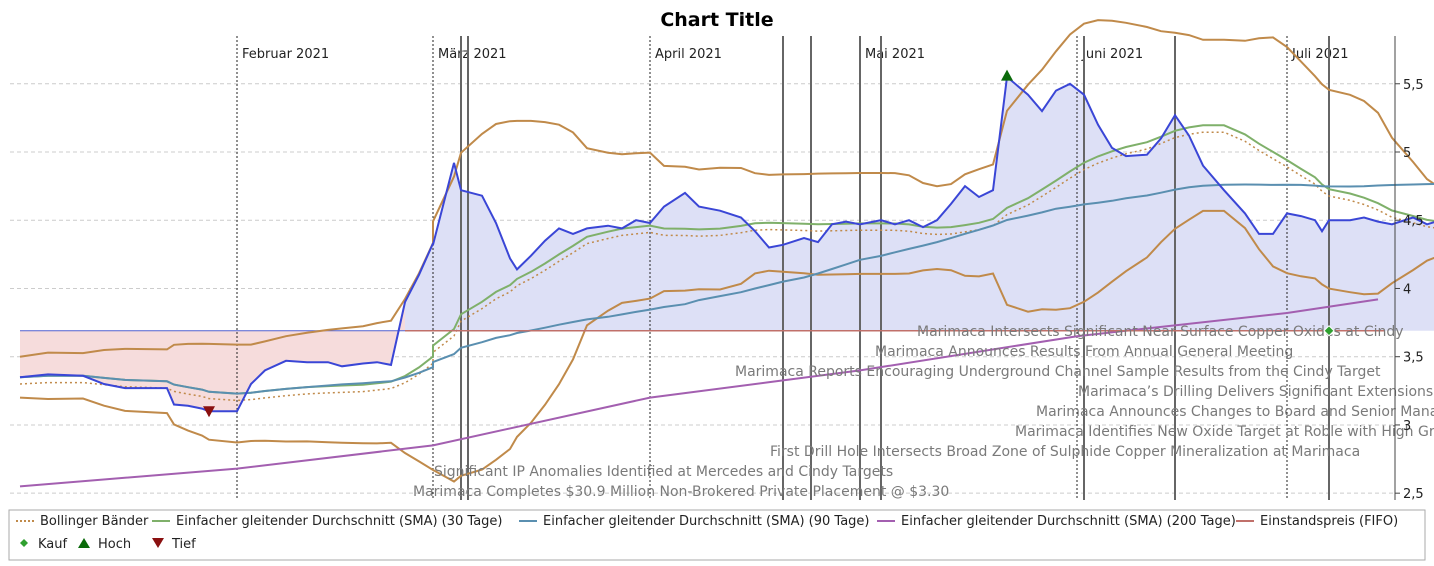 The image size is (1434, 566). What do you see at coordinates (212, 357) in the screenshot?
I see `loss-area-fill` at bounding box center [212, 357].